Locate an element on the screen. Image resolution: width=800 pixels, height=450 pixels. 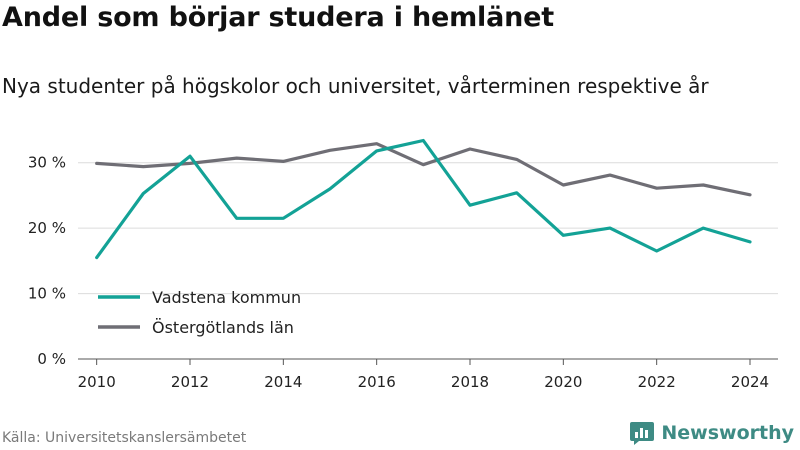
y-tick-label: 20 % is located at coordinates (47, 228).